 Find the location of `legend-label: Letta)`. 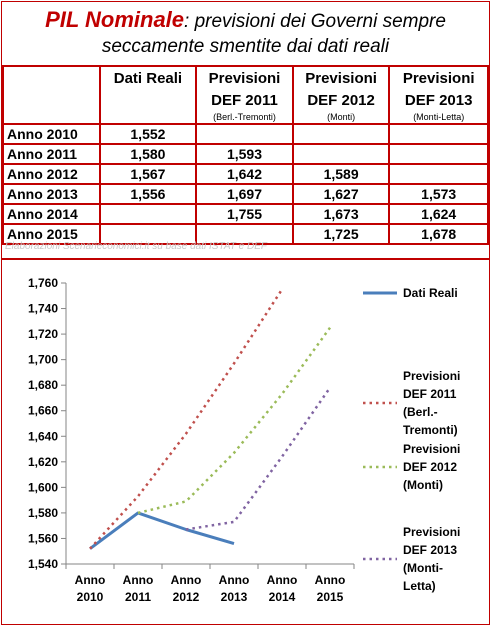

legend-label: Letta) is located at coordinates (419, 586).